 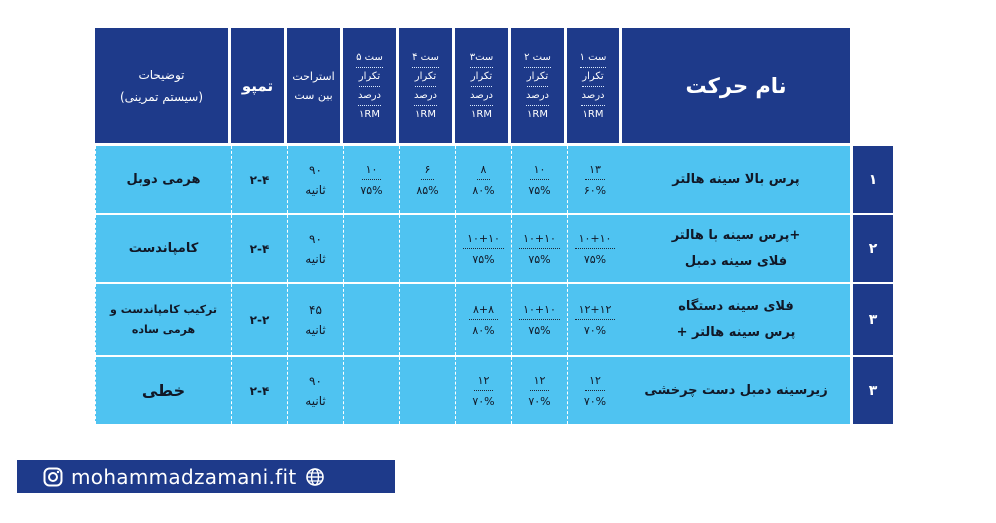 I want to click on header-tempo-label: تمپو, so click(x=257, y=85).